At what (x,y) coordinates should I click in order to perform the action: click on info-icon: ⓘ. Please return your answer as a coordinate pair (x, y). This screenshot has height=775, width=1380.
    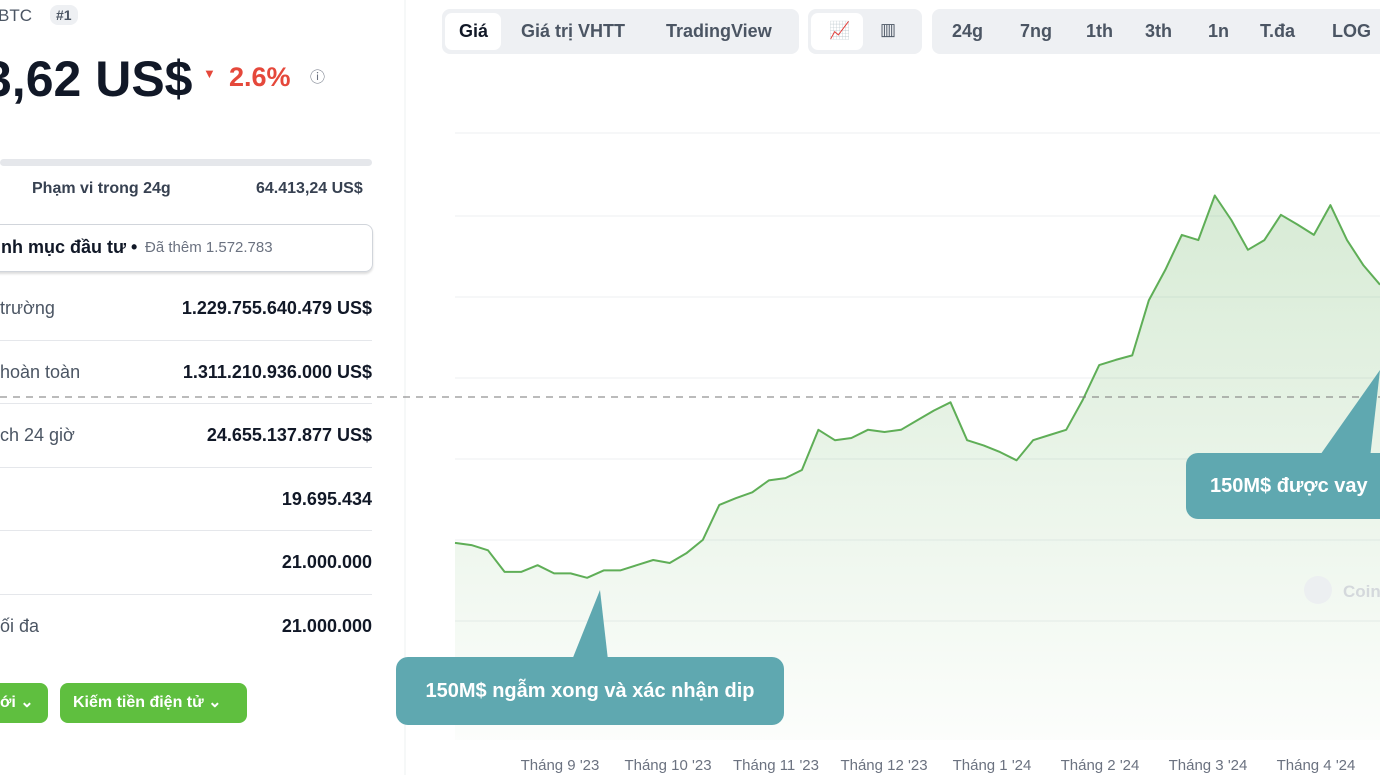
    Looking at the image, I should click on (318, 77).